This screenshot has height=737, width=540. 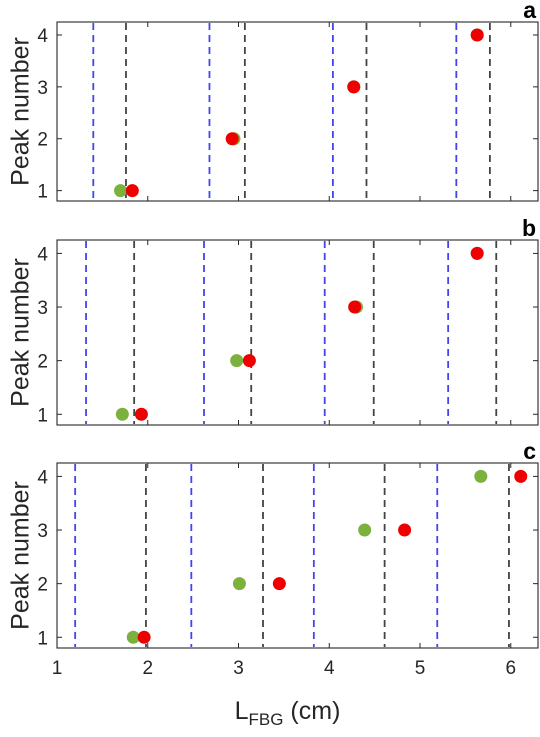 I want to click on x-axis-title: LFBG (cm), so click(x=288, y=713).